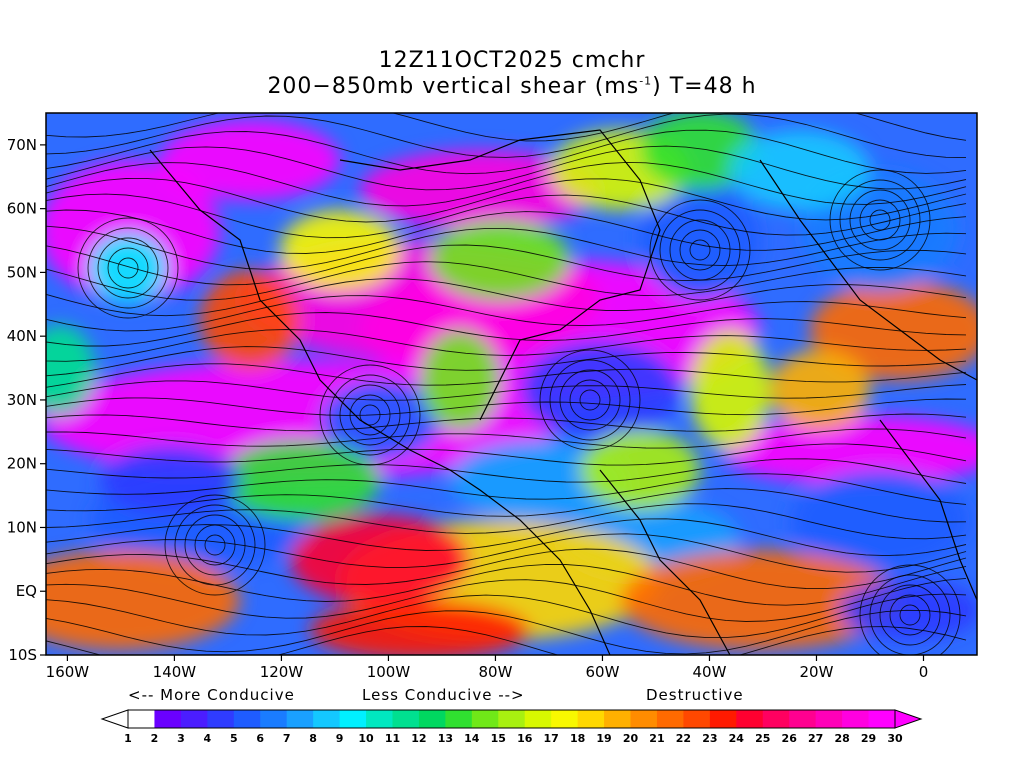 This screenshot has height=768, width=1024. I want to click on lat-label: 60N, so click(22, 209).